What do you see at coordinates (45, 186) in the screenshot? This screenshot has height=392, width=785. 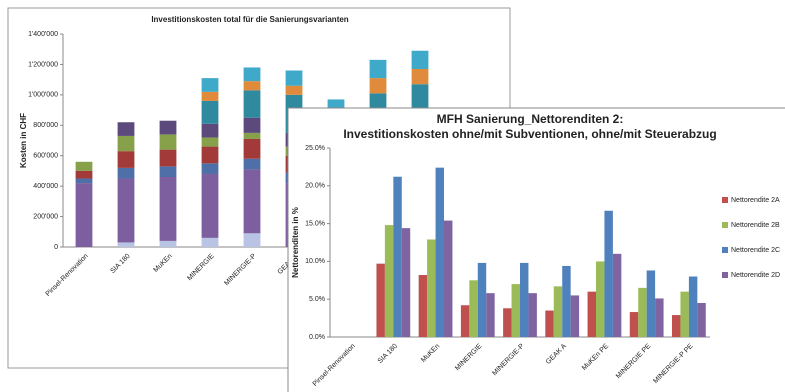 I see `y-tick-label: 400'000` at bounding box center [45, 186].